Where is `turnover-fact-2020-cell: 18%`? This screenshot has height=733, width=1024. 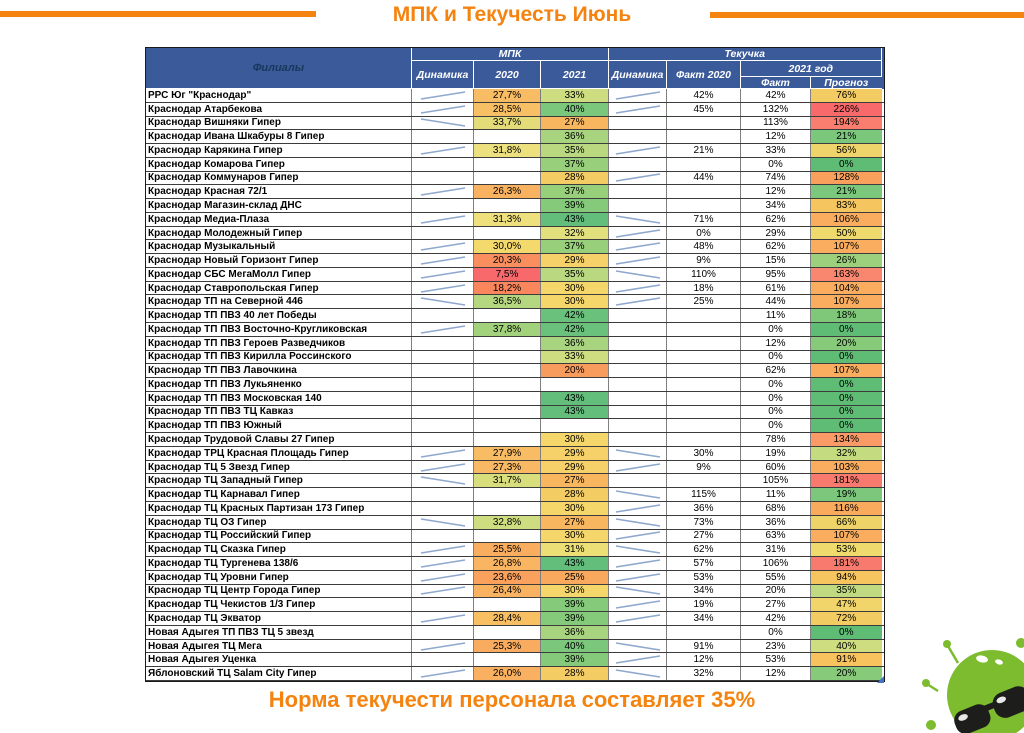
turnover-fact-2020-cell: 18% is located at coordinates (704, 288).